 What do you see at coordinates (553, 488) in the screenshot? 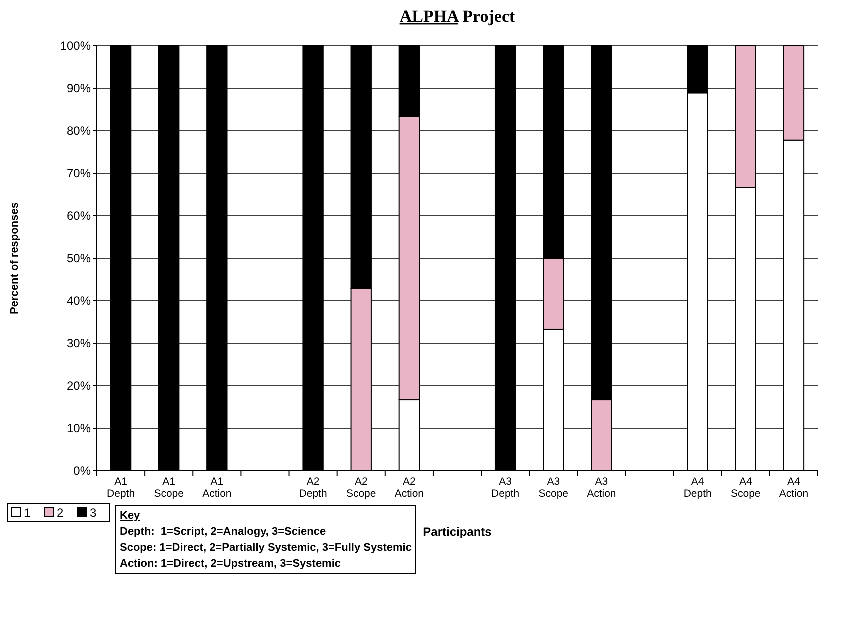
I see `x-tick-label: A3 Scope` at bounding box center [553, 488].